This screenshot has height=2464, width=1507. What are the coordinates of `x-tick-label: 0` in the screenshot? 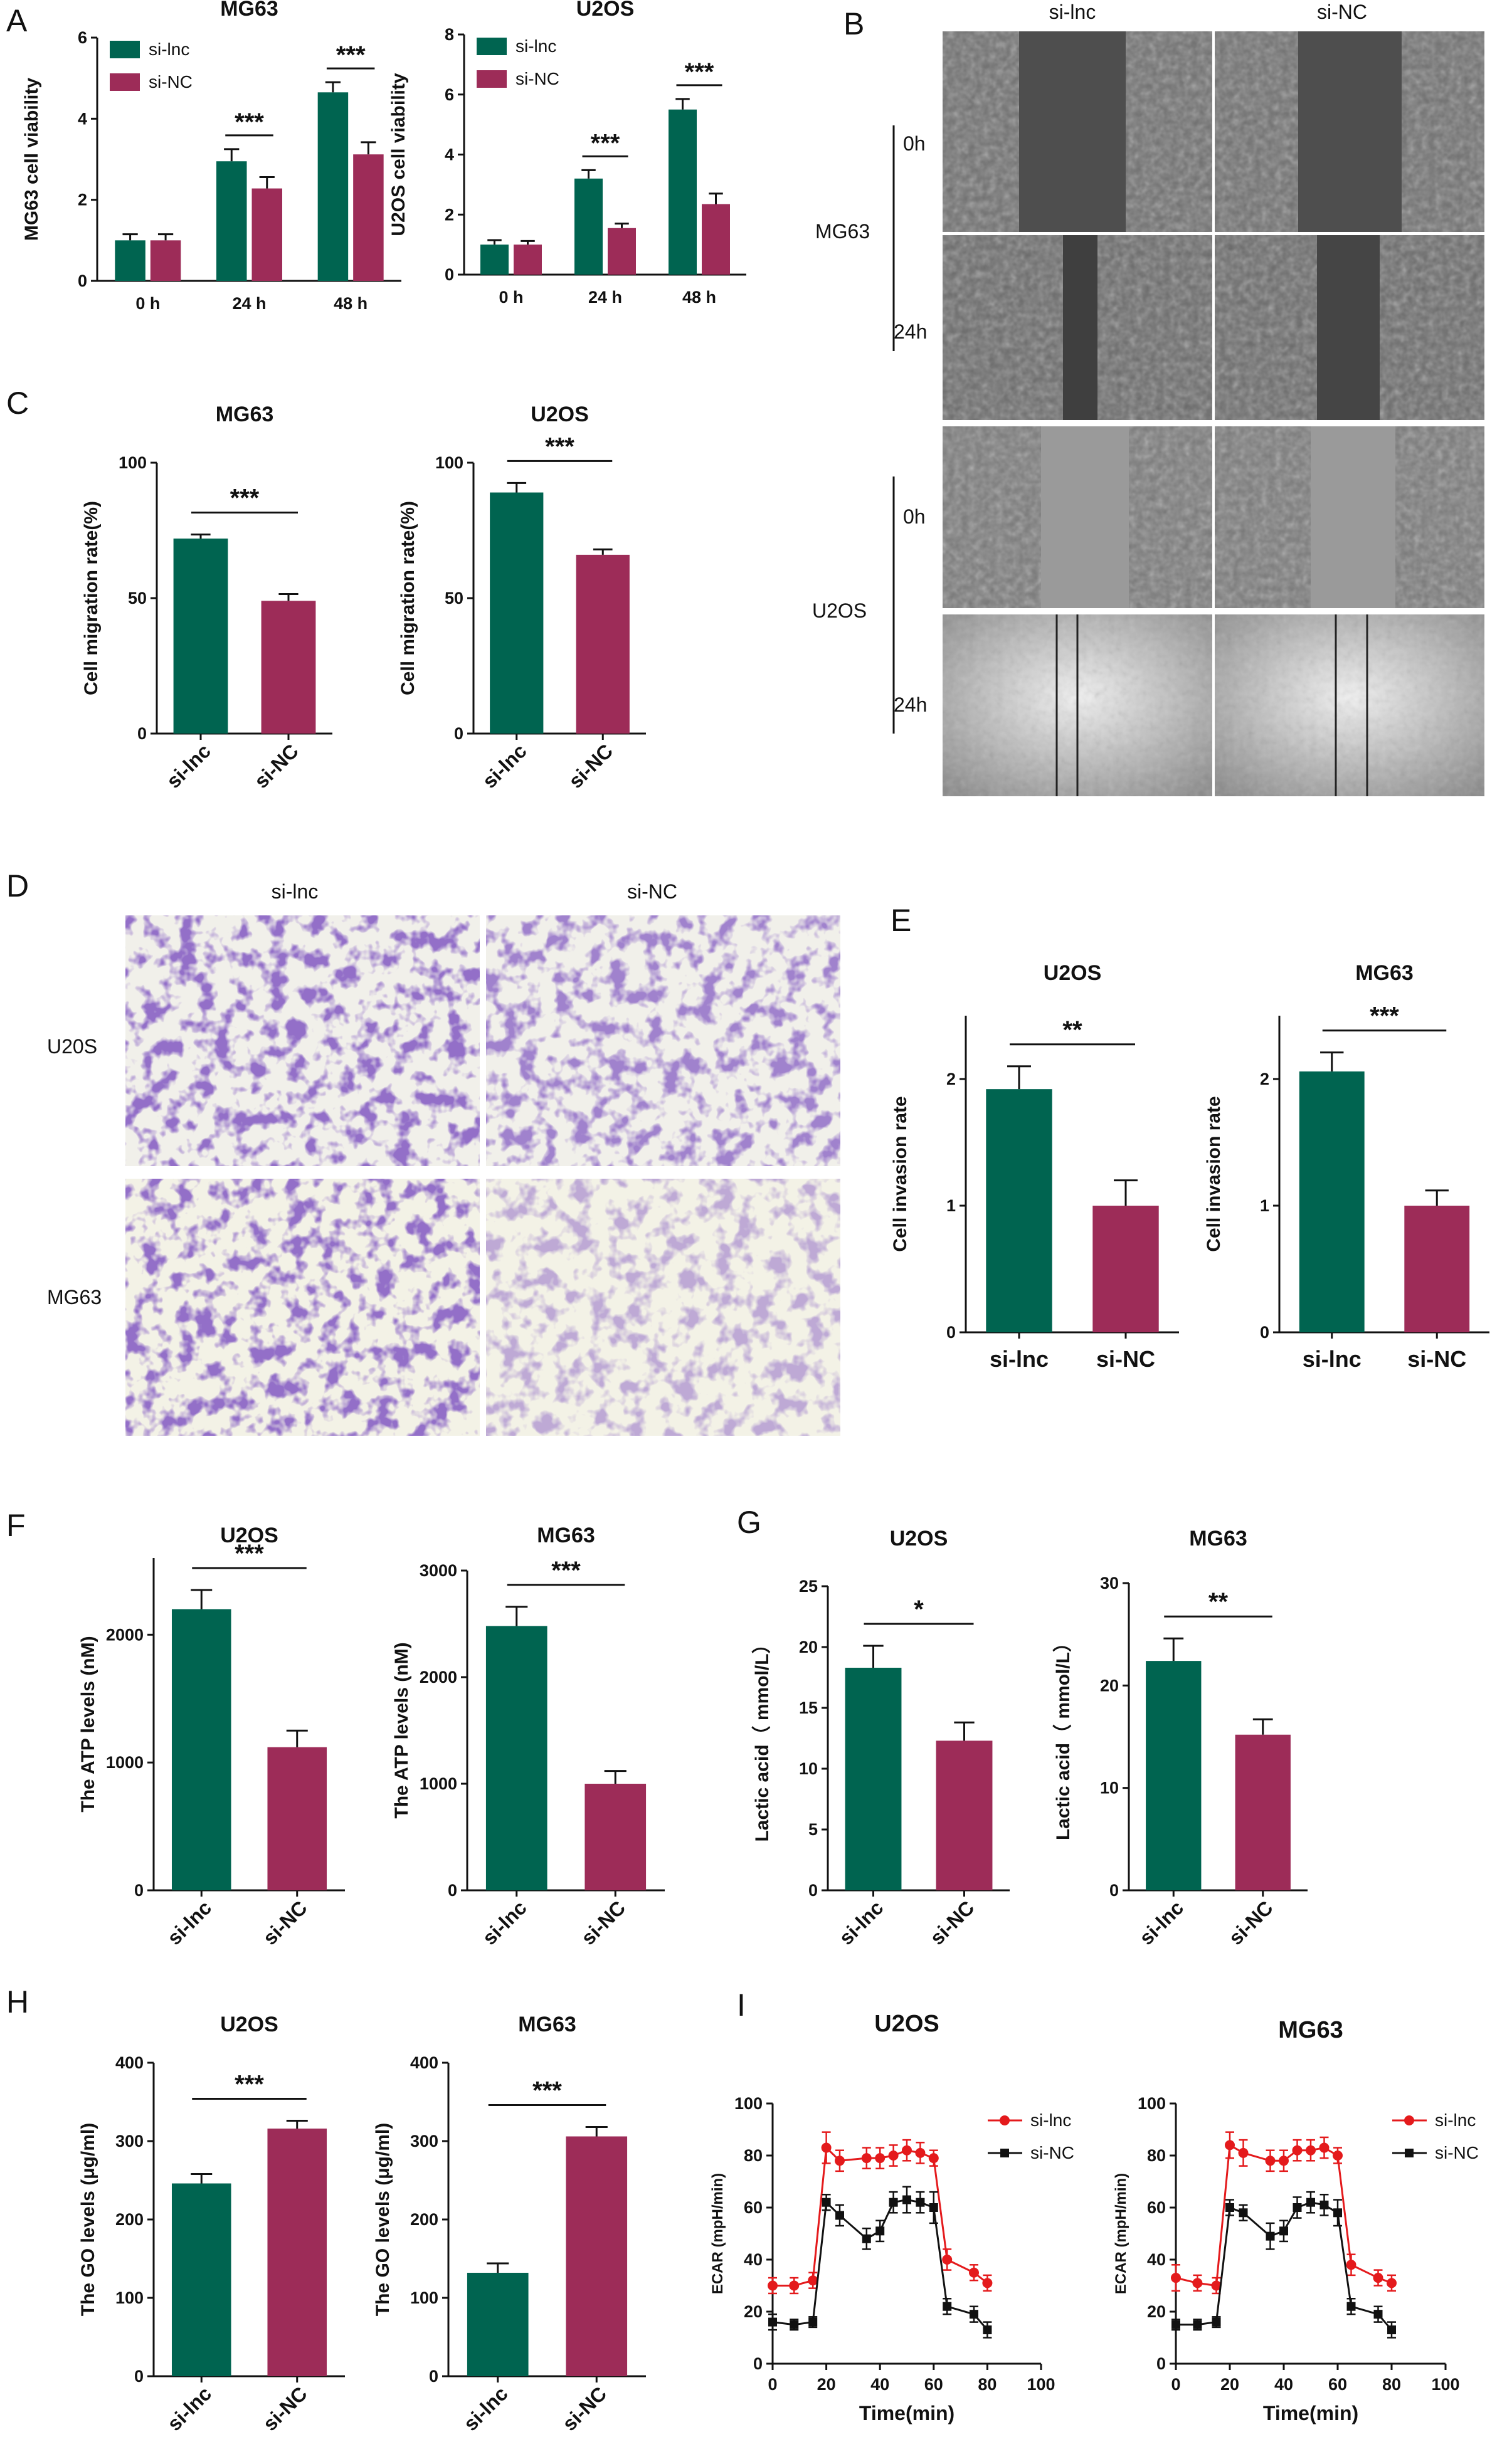 It's located at (1176, 2385).